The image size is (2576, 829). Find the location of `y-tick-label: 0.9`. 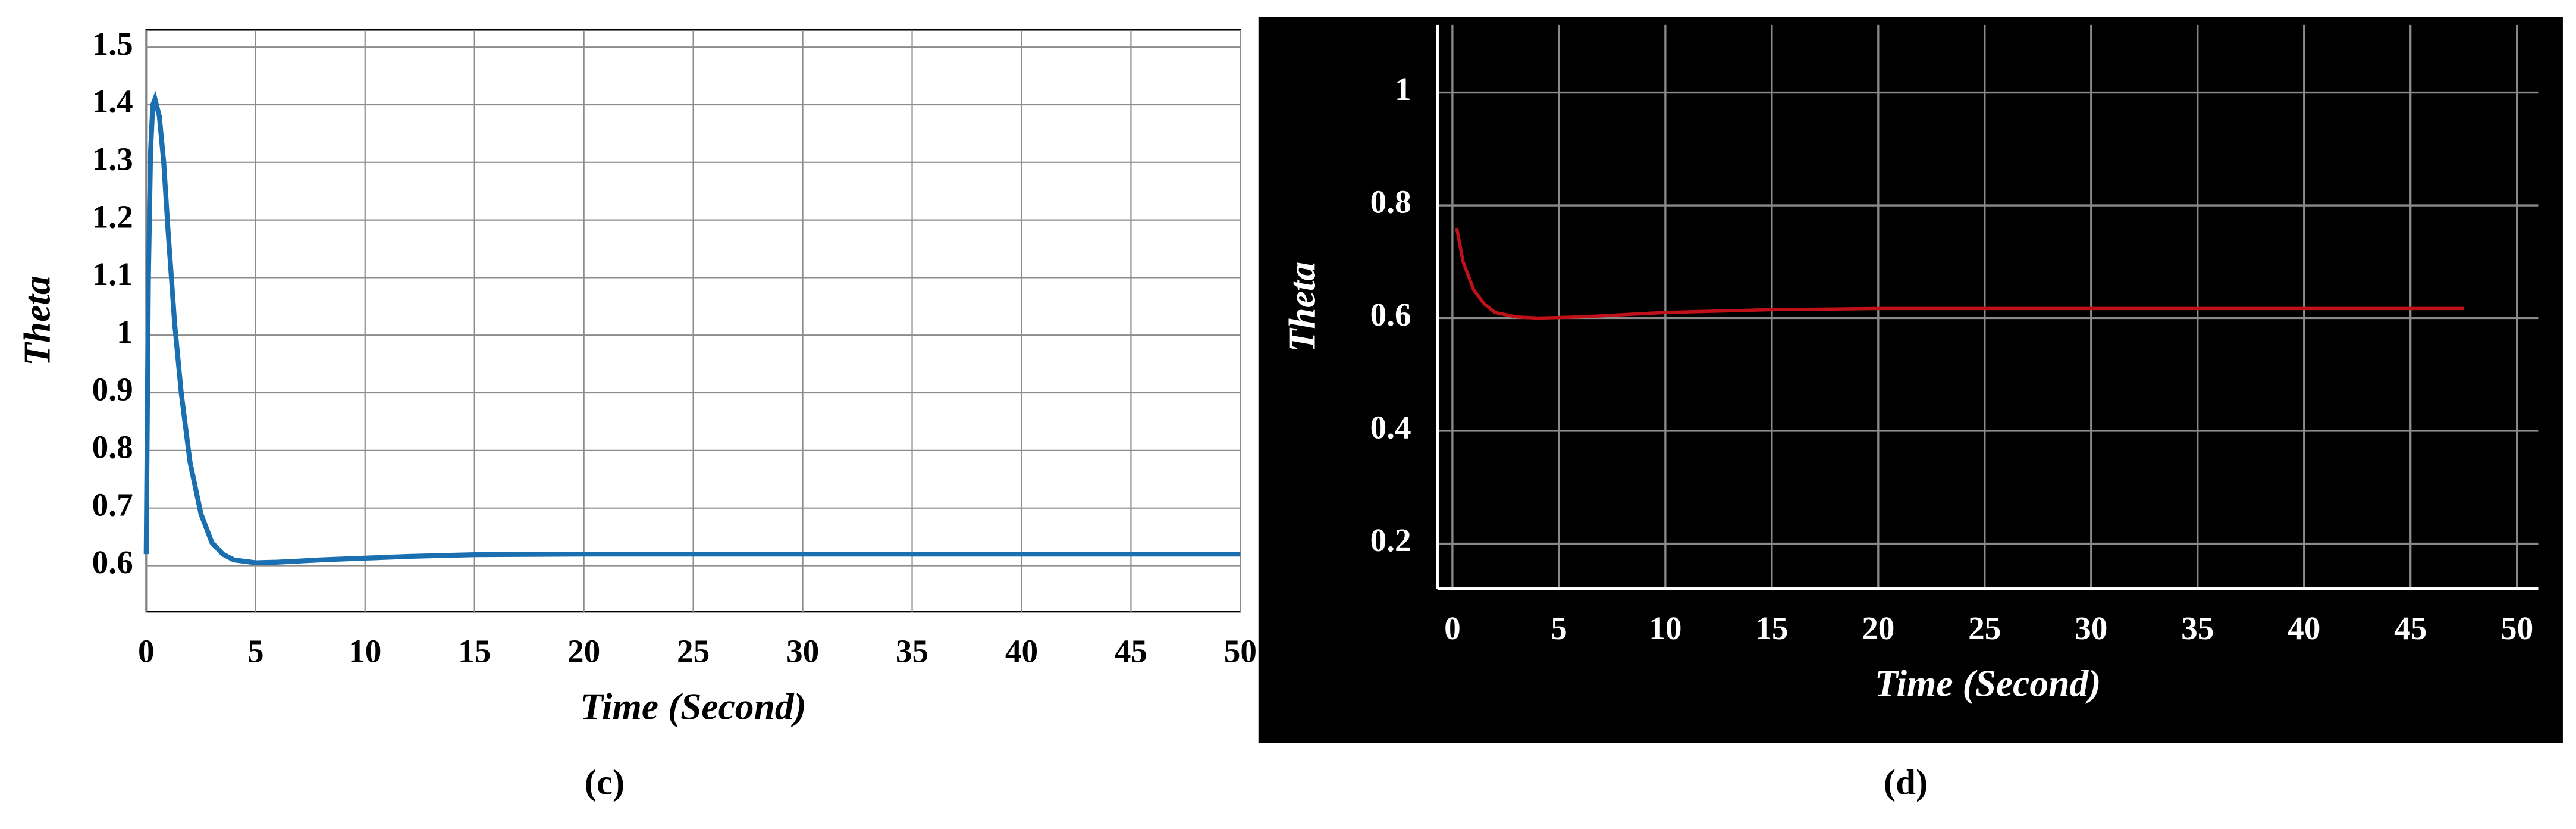

y-tick-label: 0.9 is located at coordinates (112, 389).